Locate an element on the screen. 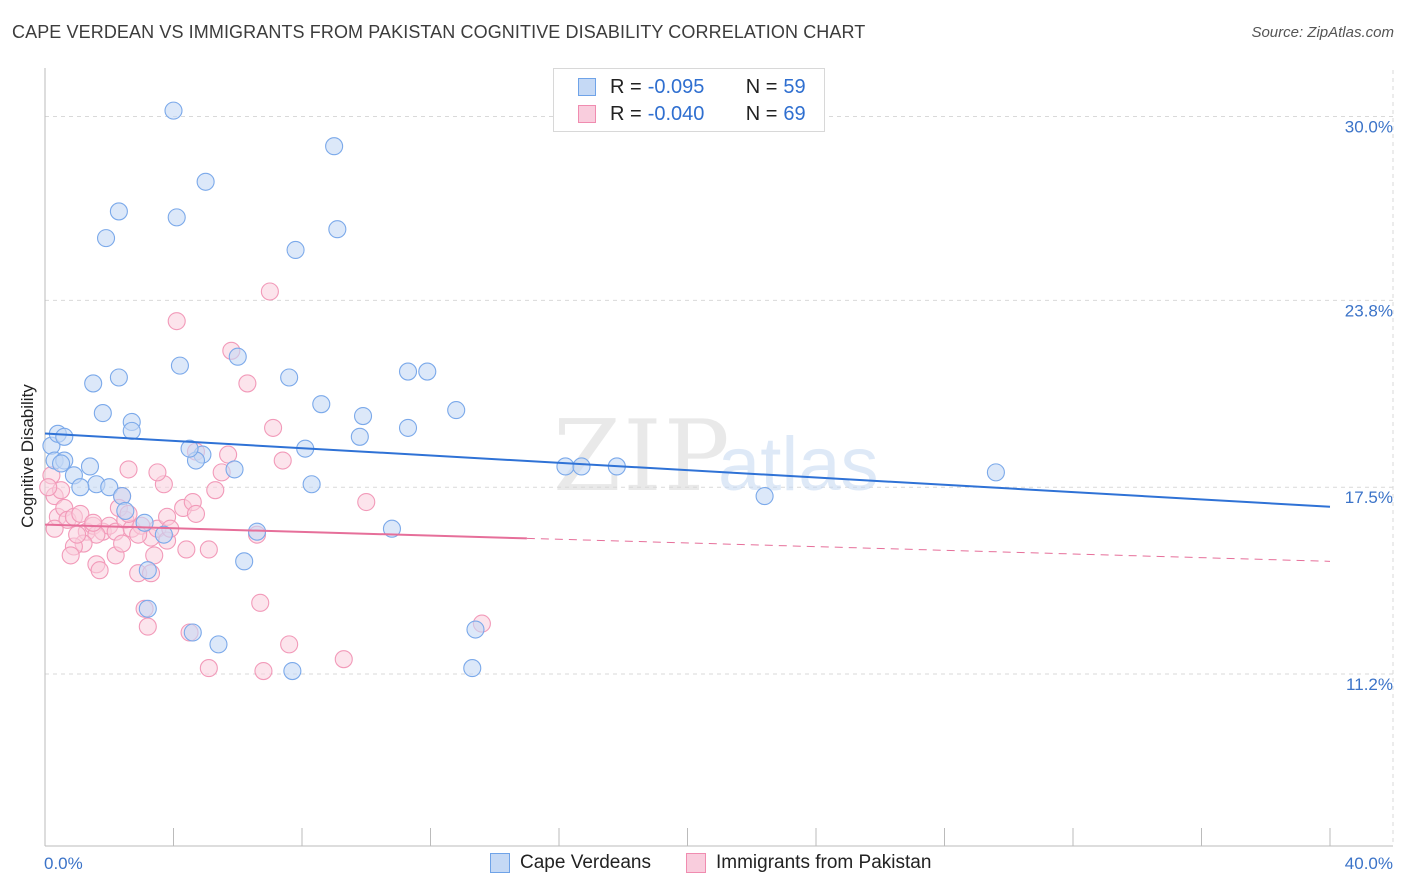 Image resolution: width=1406 pixels, height=892 pixels. trend-line-pakistan-extrapolated is located at coordinates (928, 549).